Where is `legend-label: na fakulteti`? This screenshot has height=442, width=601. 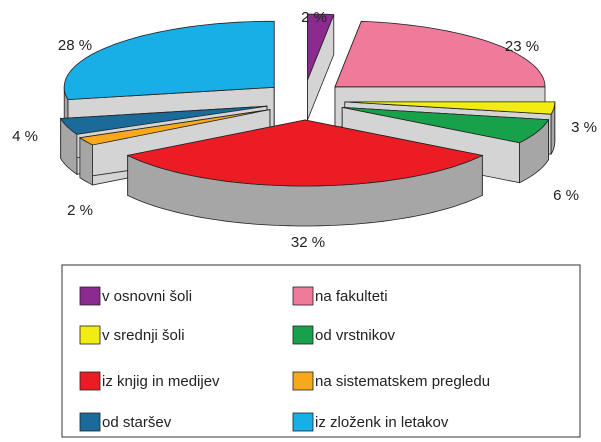 legend-label: na fakulteti is located at coordinates (351, 296).